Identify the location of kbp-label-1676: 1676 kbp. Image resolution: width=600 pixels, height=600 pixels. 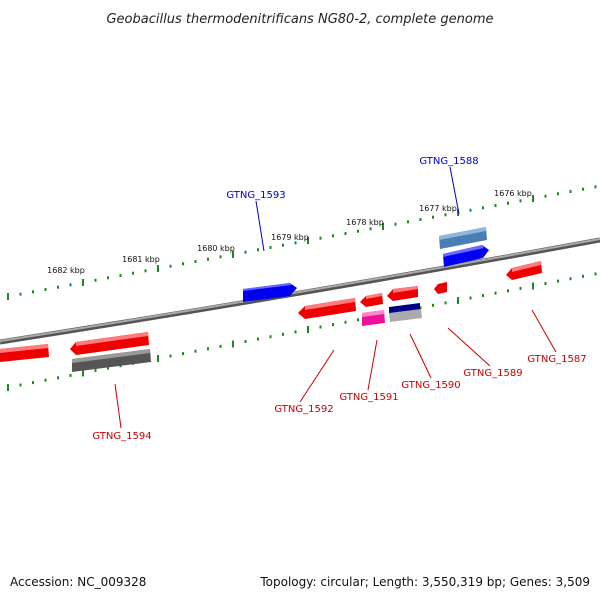
(513, 193).